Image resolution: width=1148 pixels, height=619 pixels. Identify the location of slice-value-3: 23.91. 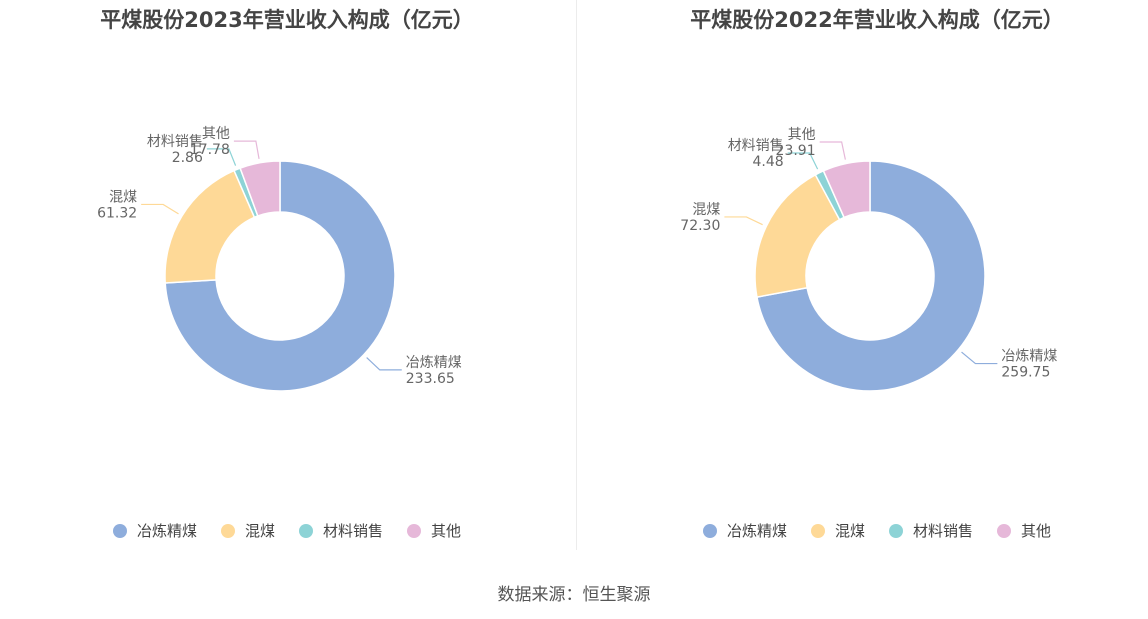
(796, 151).